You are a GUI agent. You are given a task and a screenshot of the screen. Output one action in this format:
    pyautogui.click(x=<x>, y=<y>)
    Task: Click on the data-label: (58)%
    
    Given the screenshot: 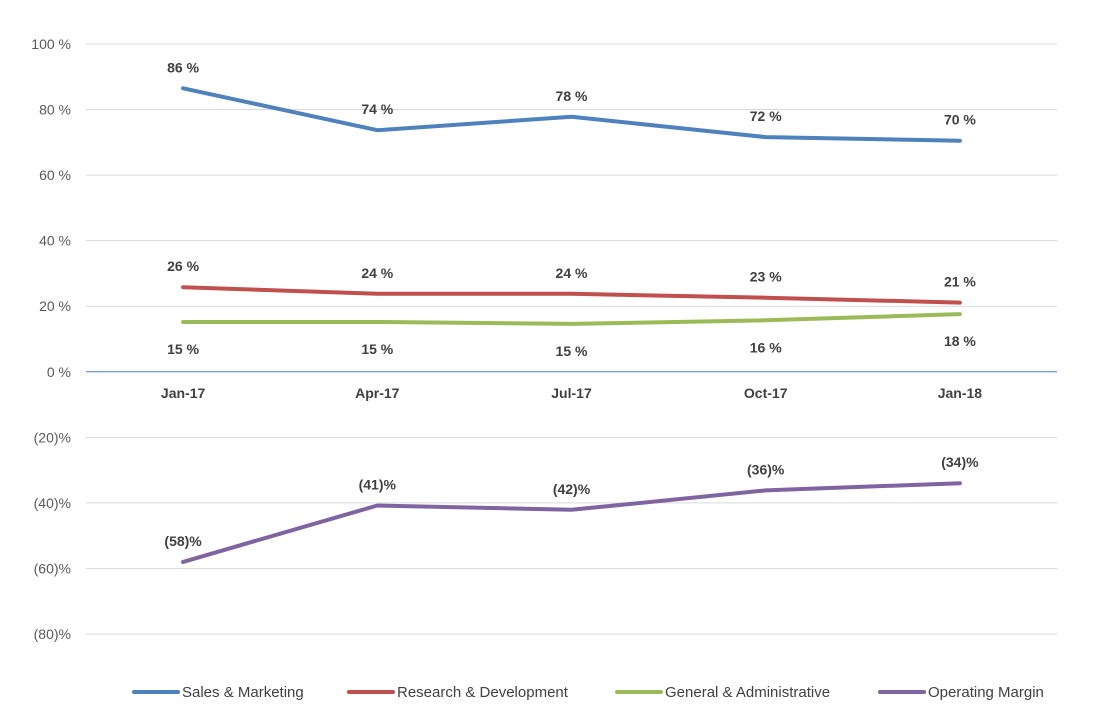 What is the action you would take?
    pyautogui.click(x=183, y=541)
    